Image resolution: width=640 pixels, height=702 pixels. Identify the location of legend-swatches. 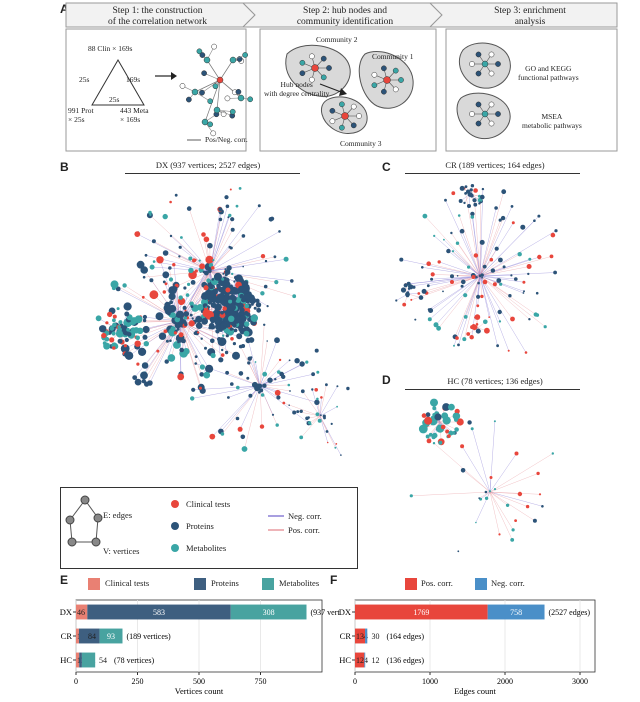
(227, 526).